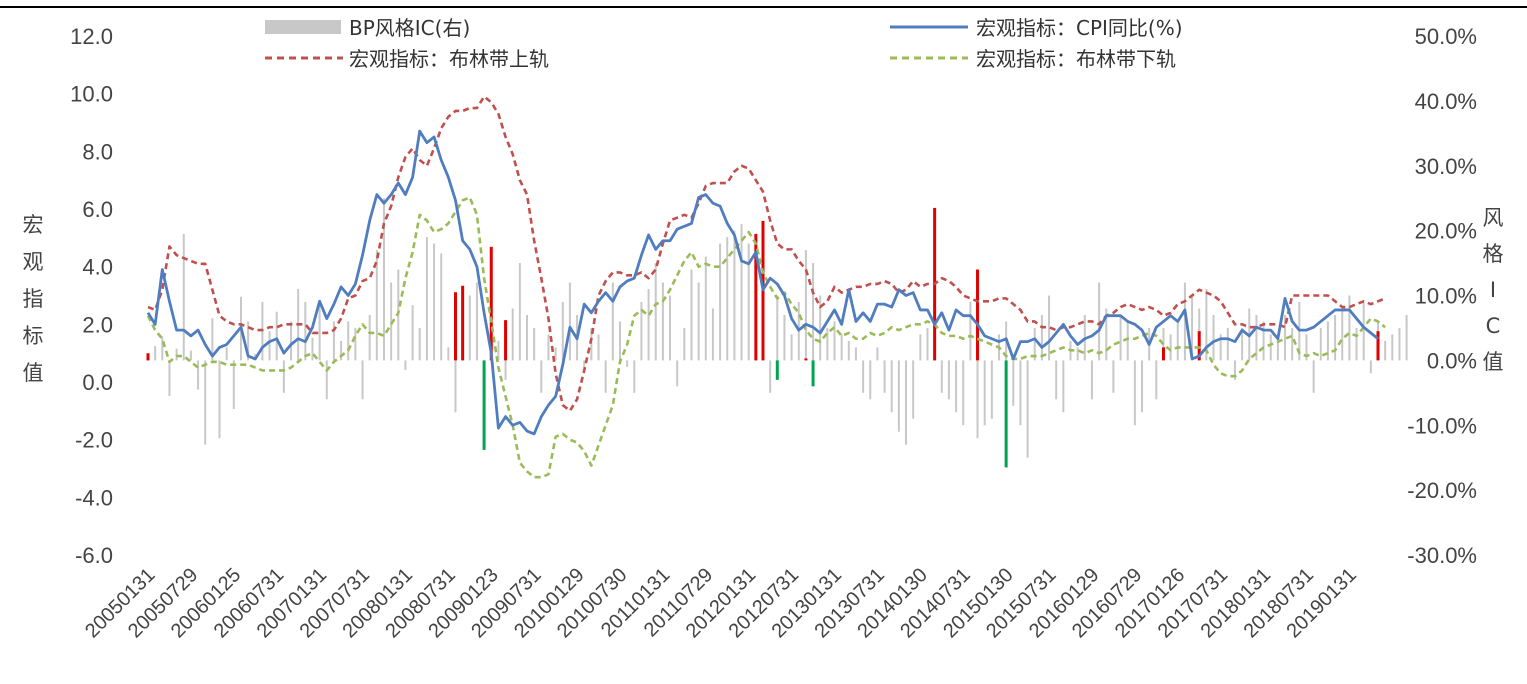 The height and width of the screenshot is (684, 1527). Describe the element at coordinates (33, 225) in the screenshot. I see `left-axis-title-char: 宏` at that location.